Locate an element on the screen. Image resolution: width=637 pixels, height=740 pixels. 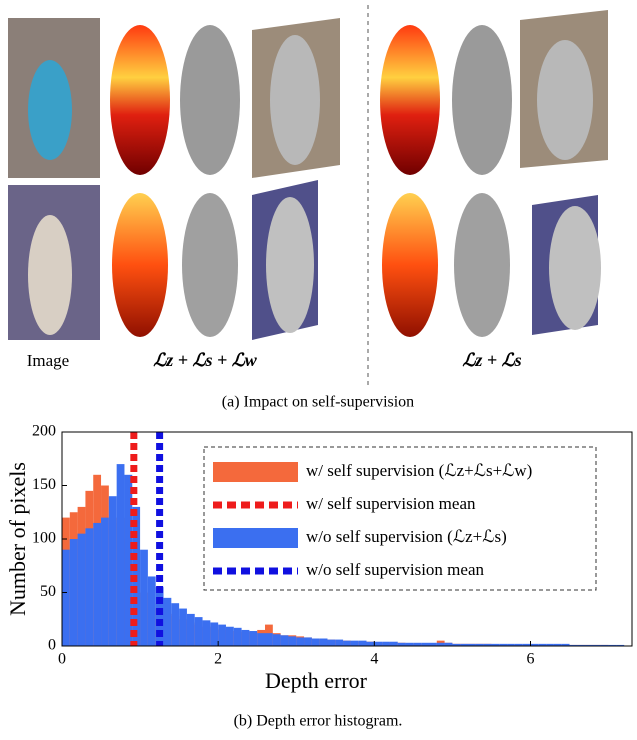
y-tick-label: 50 is located at coordinates (48, 591).